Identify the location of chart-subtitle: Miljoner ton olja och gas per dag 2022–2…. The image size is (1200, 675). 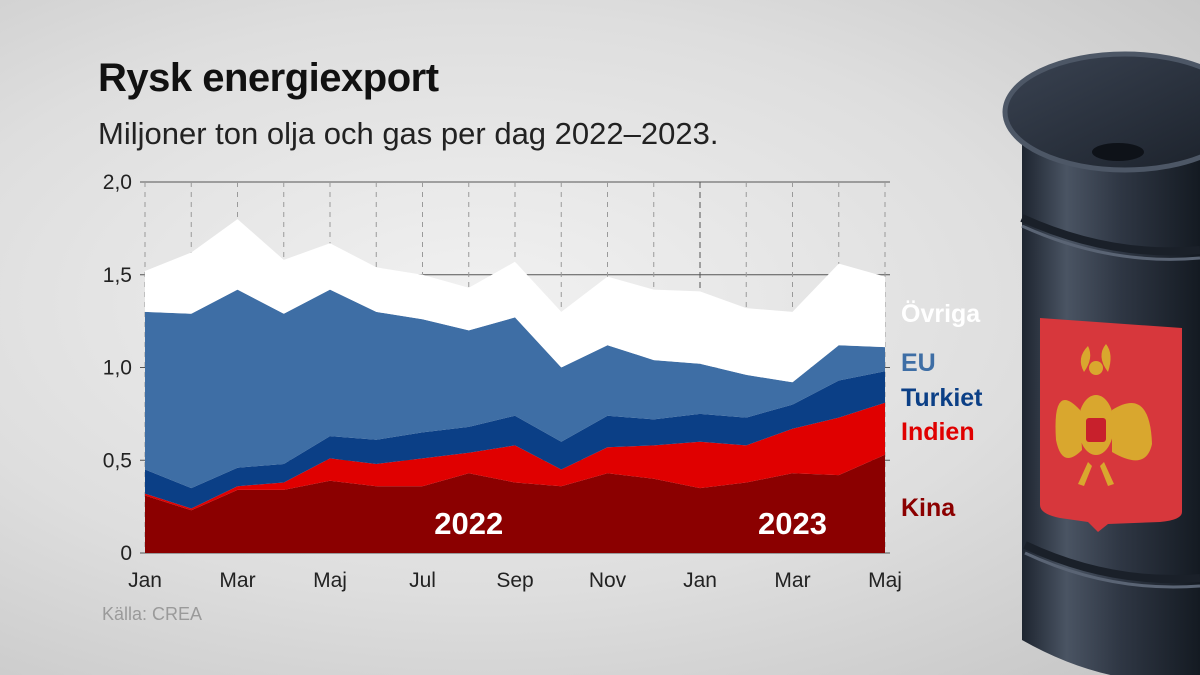
(408, 133).